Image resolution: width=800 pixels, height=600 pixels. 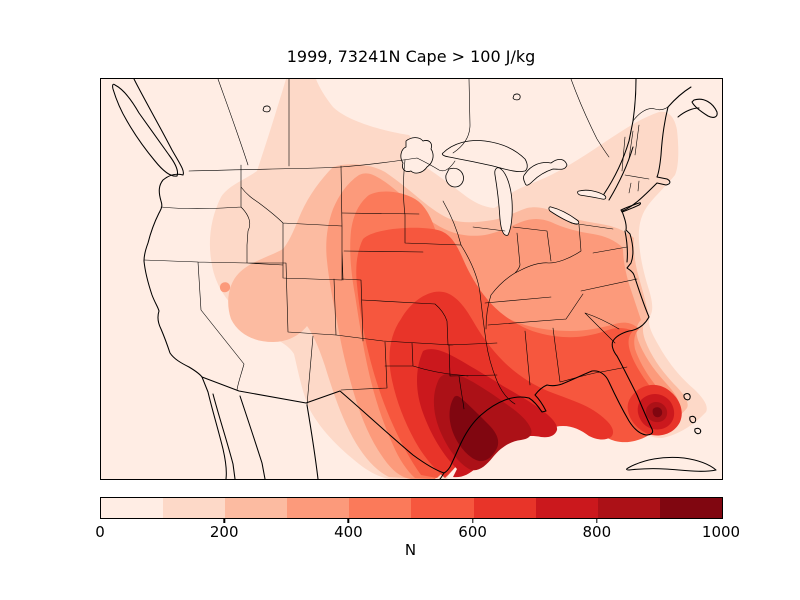 I want to click on colorbar-tick-label: 200, so click(x=224, y=532).